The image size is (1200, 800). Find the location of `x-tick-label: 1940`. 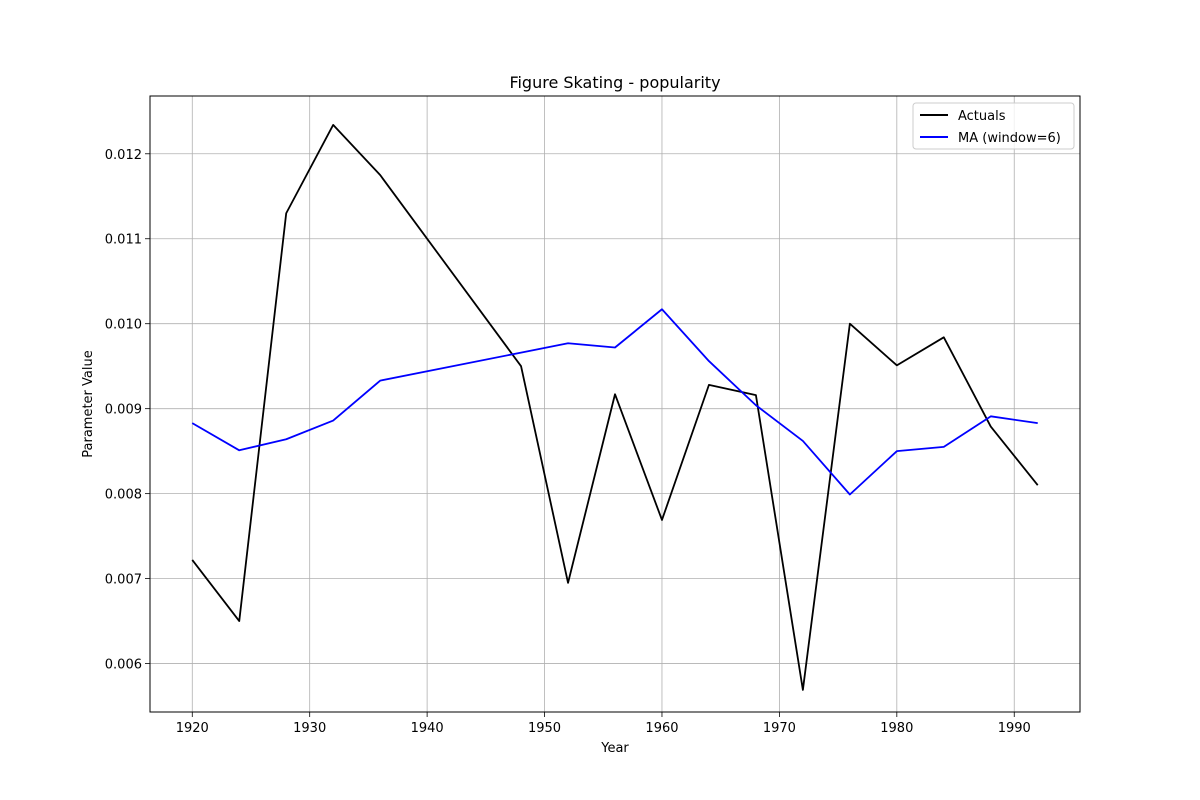

x-tick-label: 1940 is located at coordinates (427, 728).